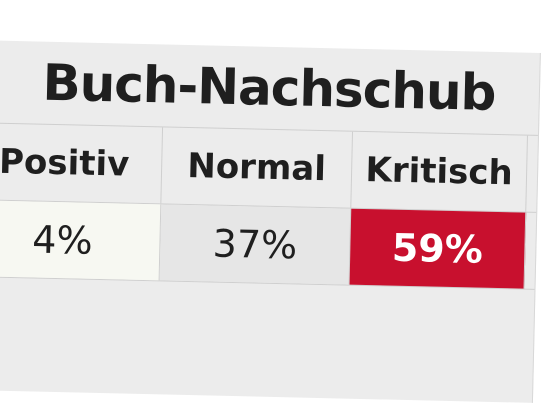  Describe the element at coordinates (255, 244) in the screenshot. I see `value-cell: 37%` at that location.